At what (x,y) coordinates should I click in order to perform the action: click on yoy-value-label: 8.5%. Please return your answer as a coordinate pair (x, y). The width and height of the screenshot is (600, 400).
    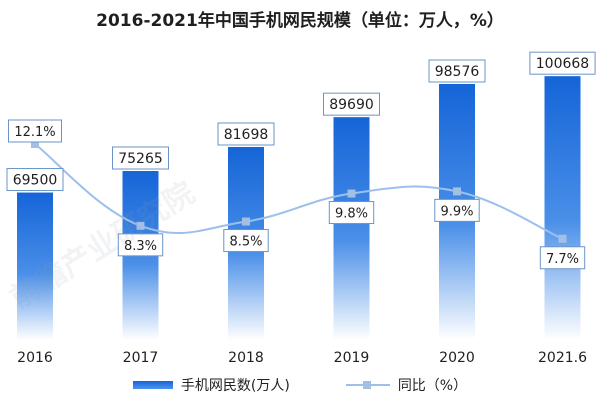
    Looking at the image, I should click on (245, 242).